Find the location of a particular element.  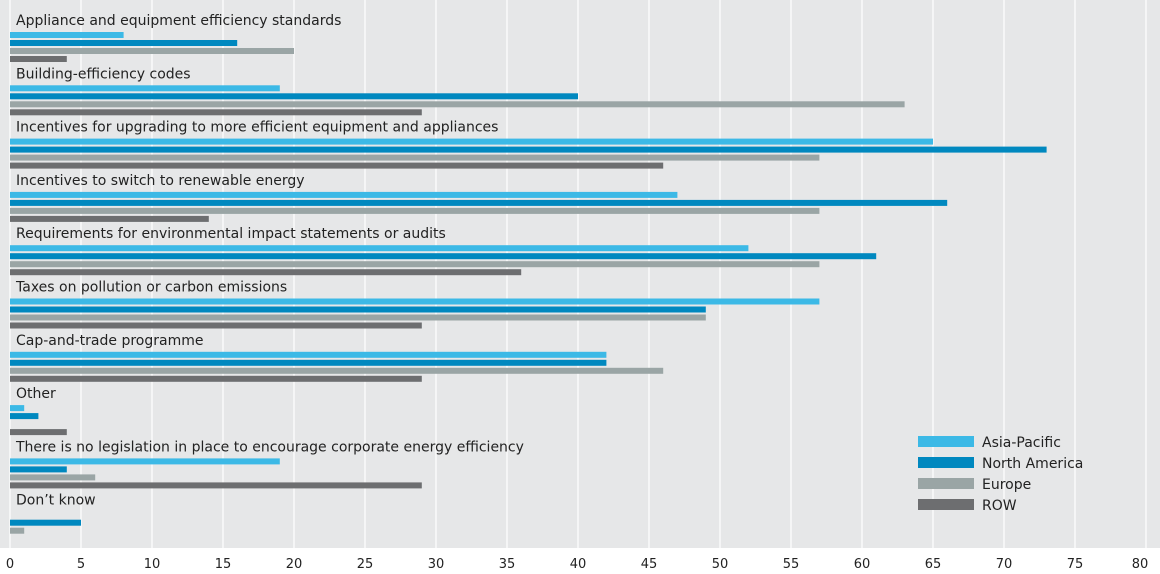

category-label: Building-efficiency codes is located at coordinates (103, 74).